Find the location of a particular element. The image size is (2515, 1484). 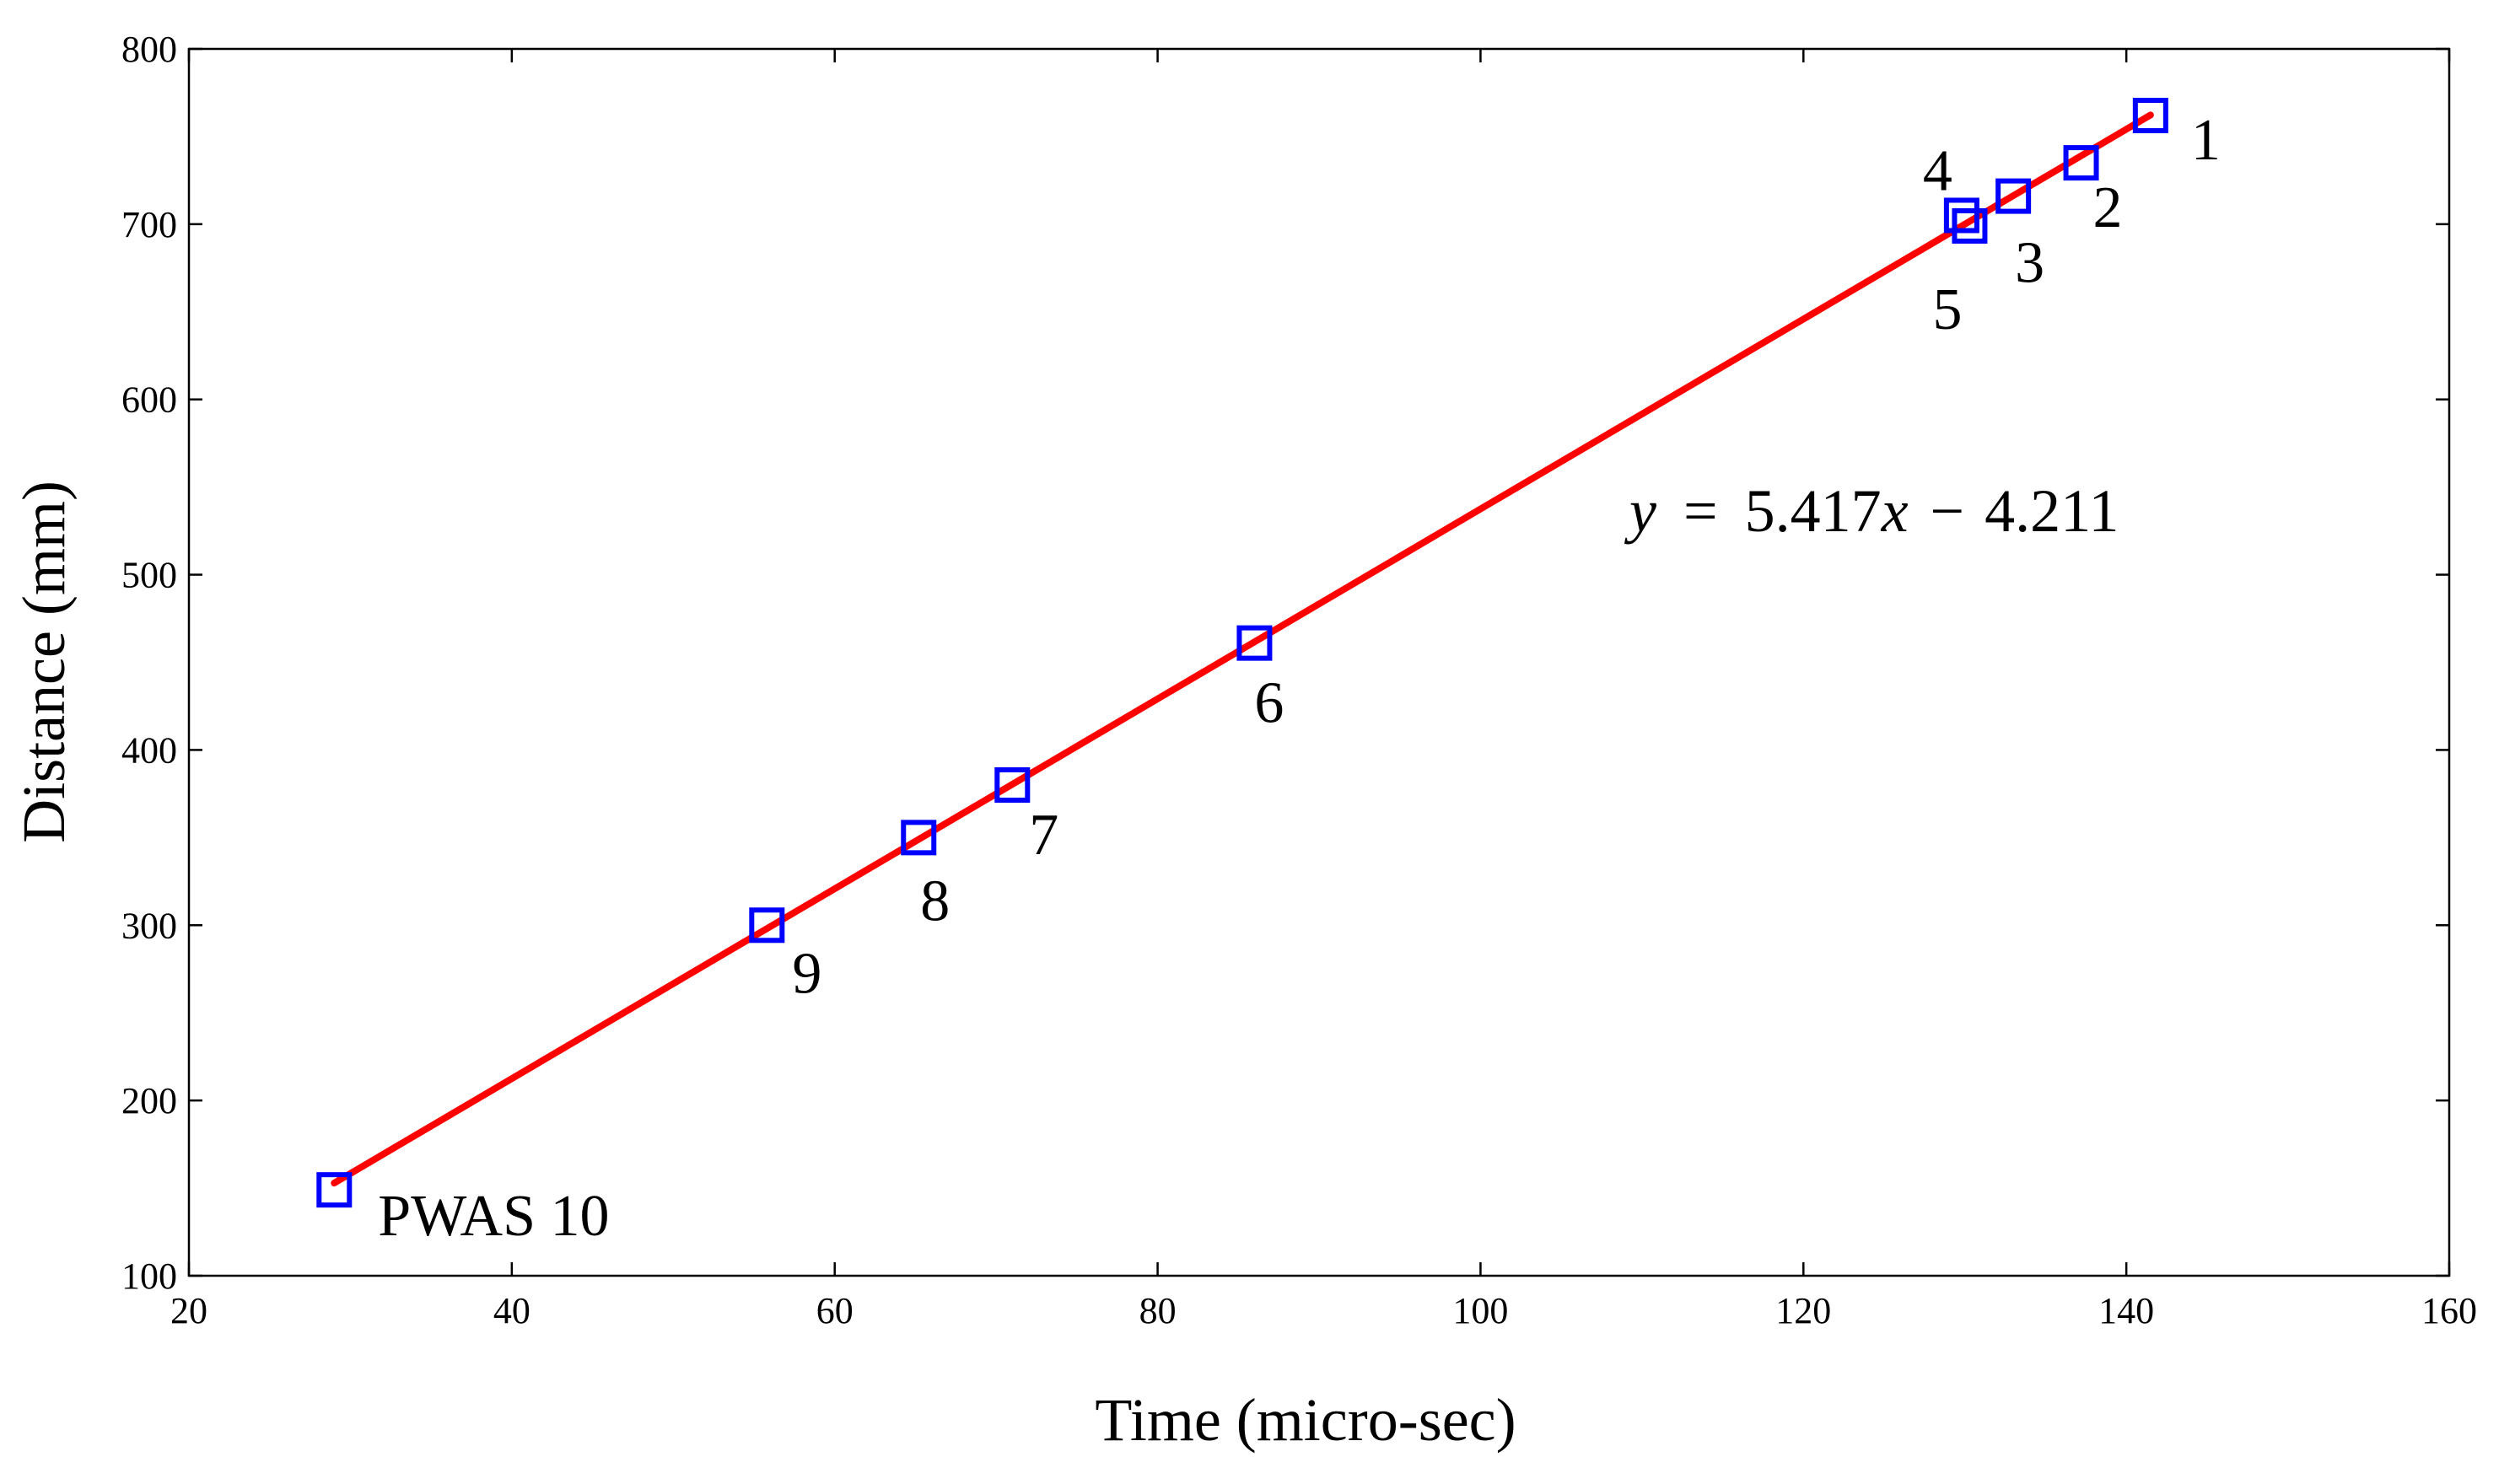

y-tick-label: 500 is located at coordinates (149, 575).